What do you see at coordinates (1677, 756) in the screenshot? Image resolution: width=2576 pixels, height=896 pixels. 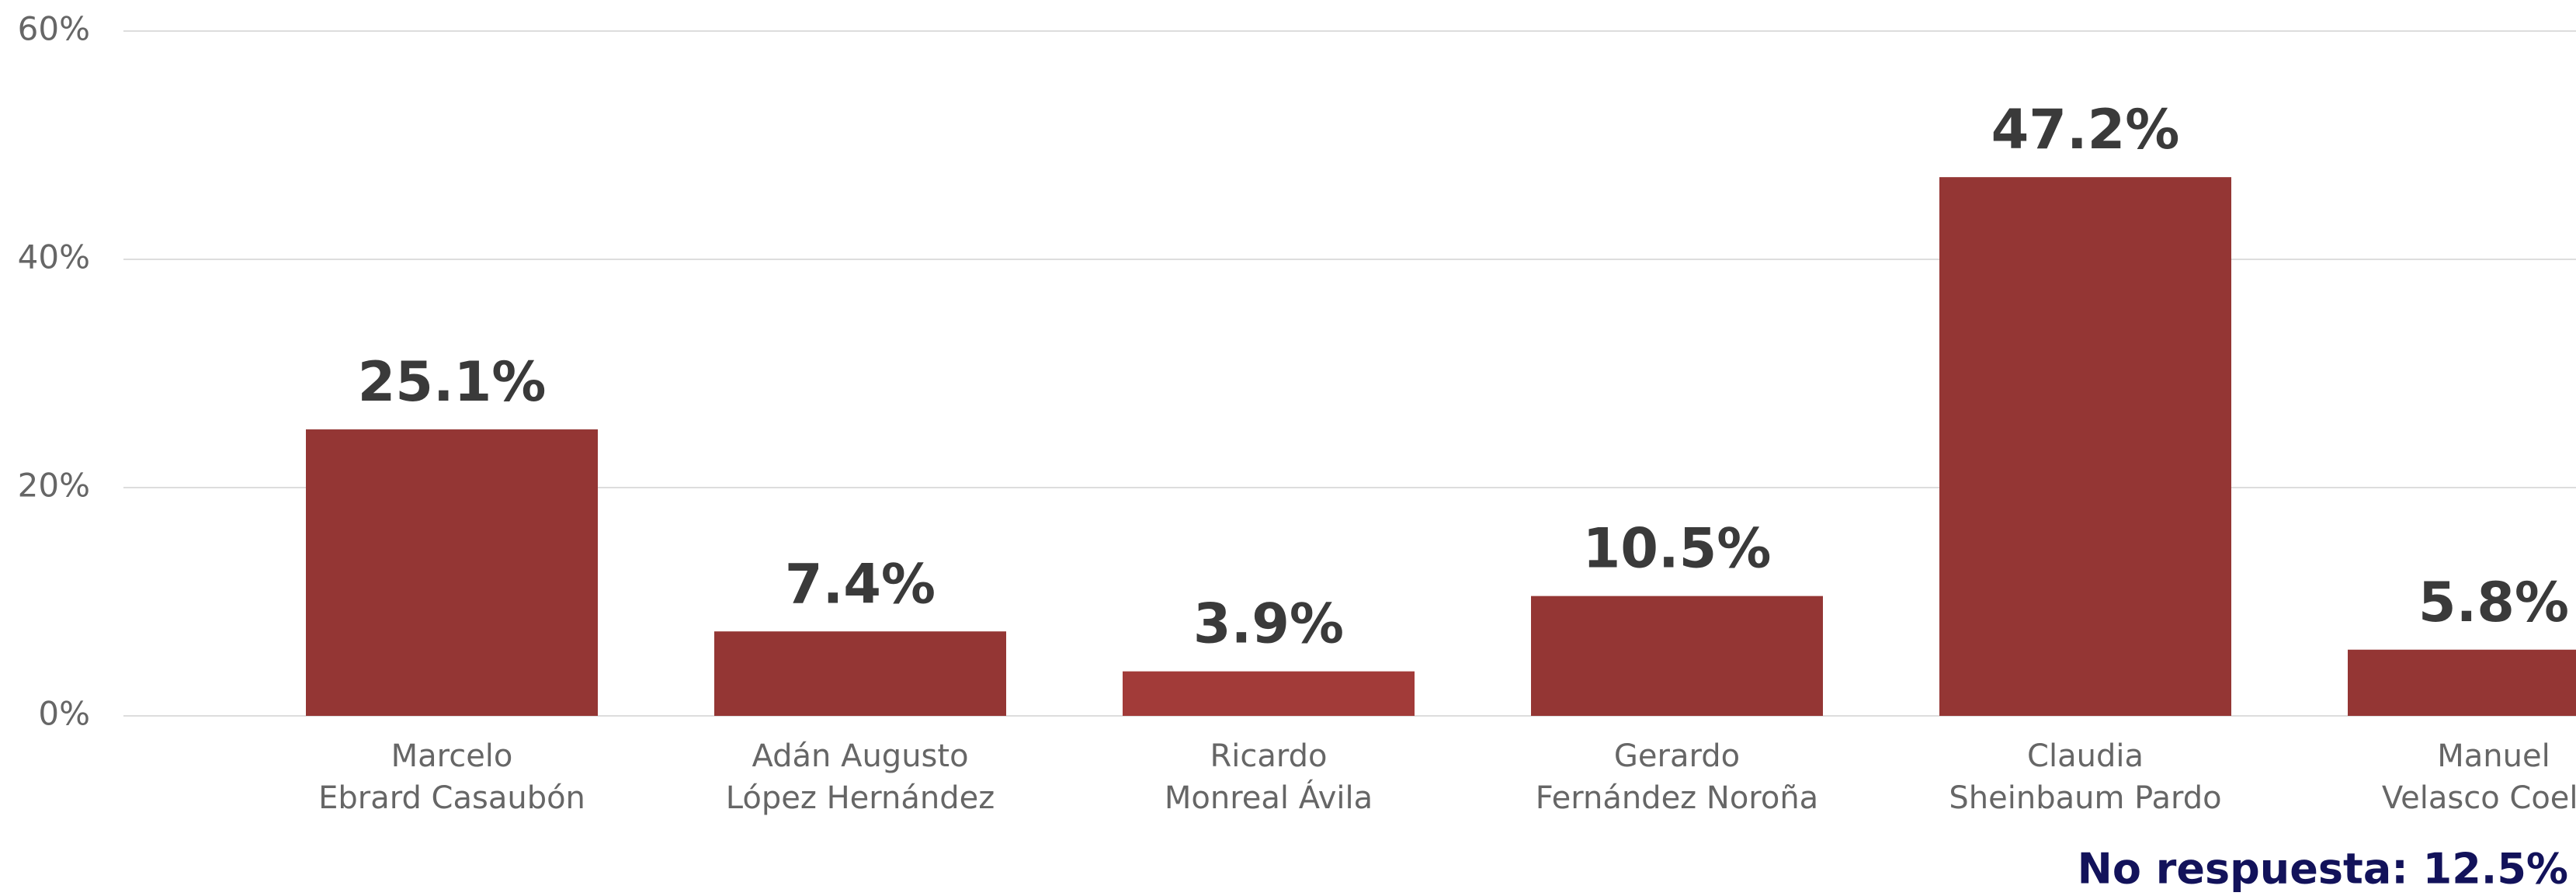 I see `x-tick-label: Gerardo` at bounding box center [1677, 756].